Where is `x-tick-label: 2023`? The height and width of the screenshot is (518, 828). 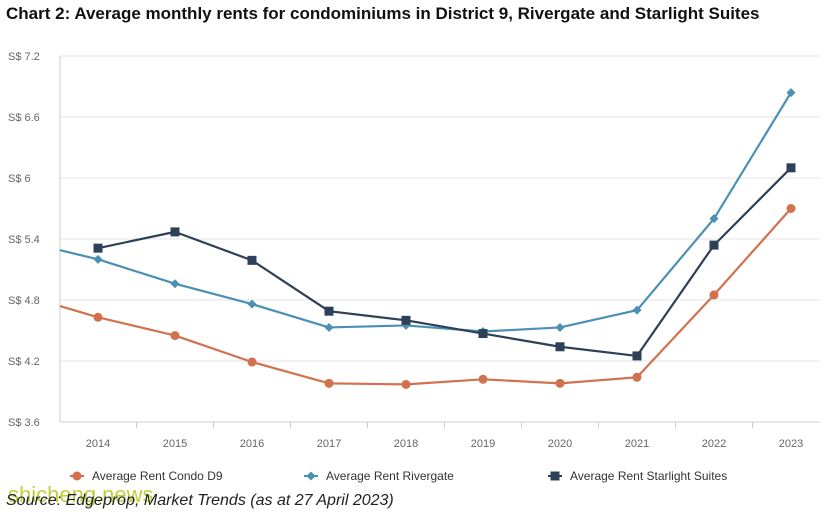 x-tick-label: 2023 is located at coordinates (791, 444).